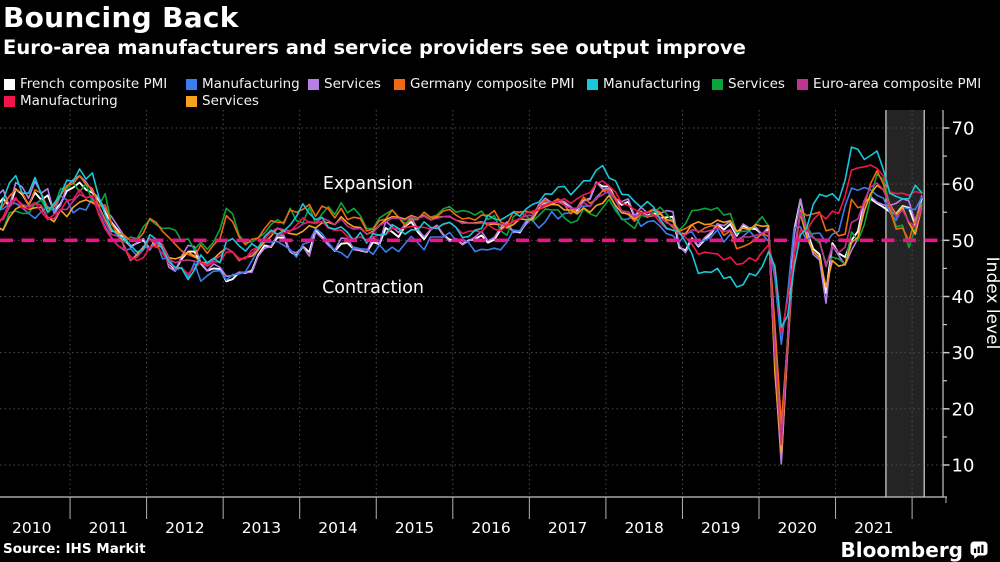 The image size is (1000, 562). What do you see at coordinates (368, 184) in the screenshot?
I see `annotation-expansion: Expansion` at bounding box center [368, 184].